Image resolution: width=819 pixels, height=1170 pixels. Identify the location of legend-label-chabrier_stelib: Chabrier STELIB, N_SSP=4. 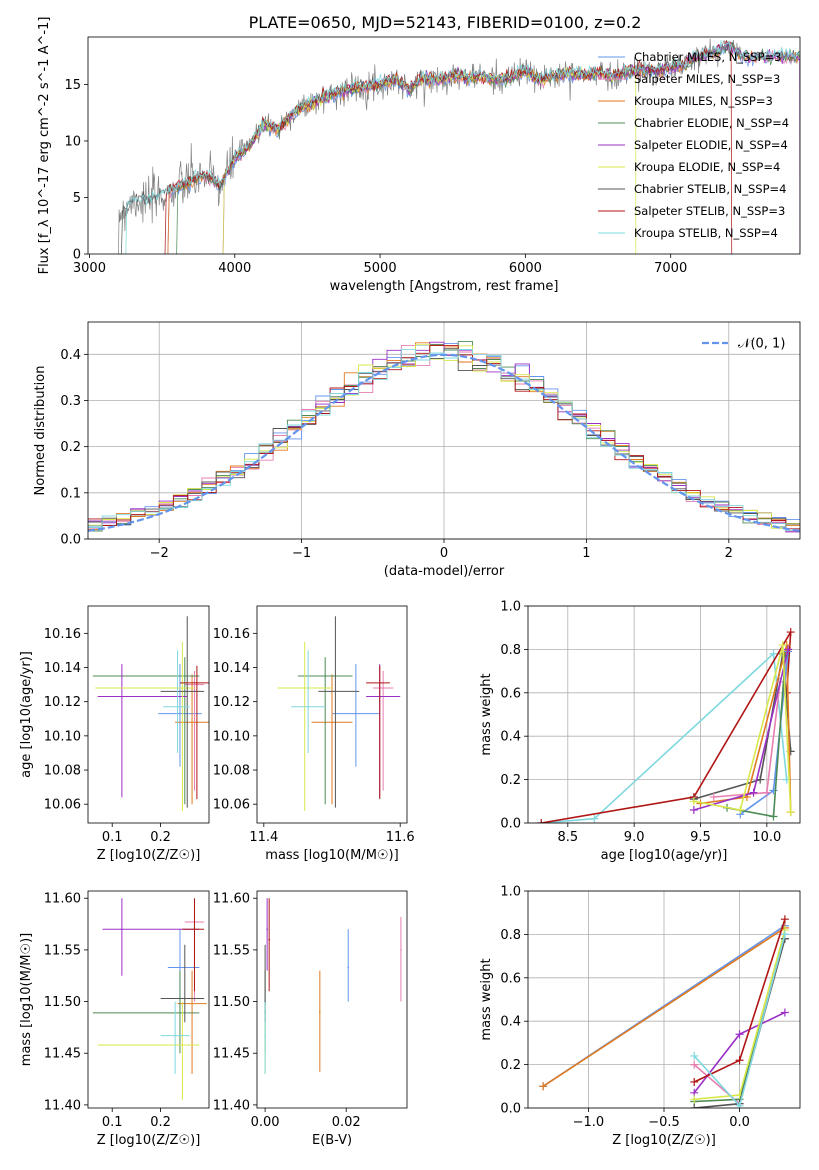
(710, 189).